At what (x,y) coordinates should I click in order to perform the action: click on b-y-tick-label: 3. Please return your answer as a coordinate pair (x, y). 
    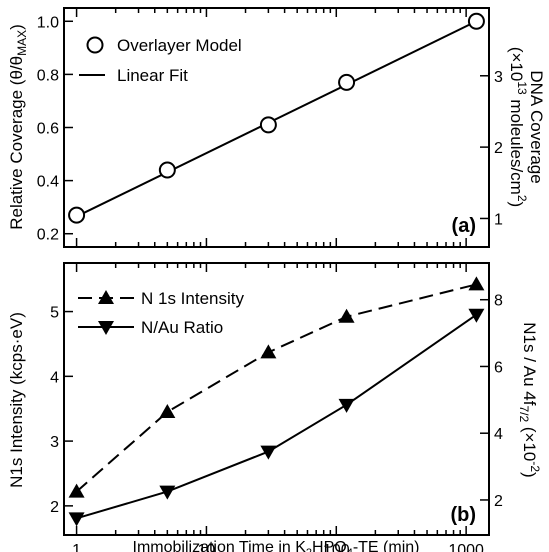
    Looking at the image, I should click on (54, 442).